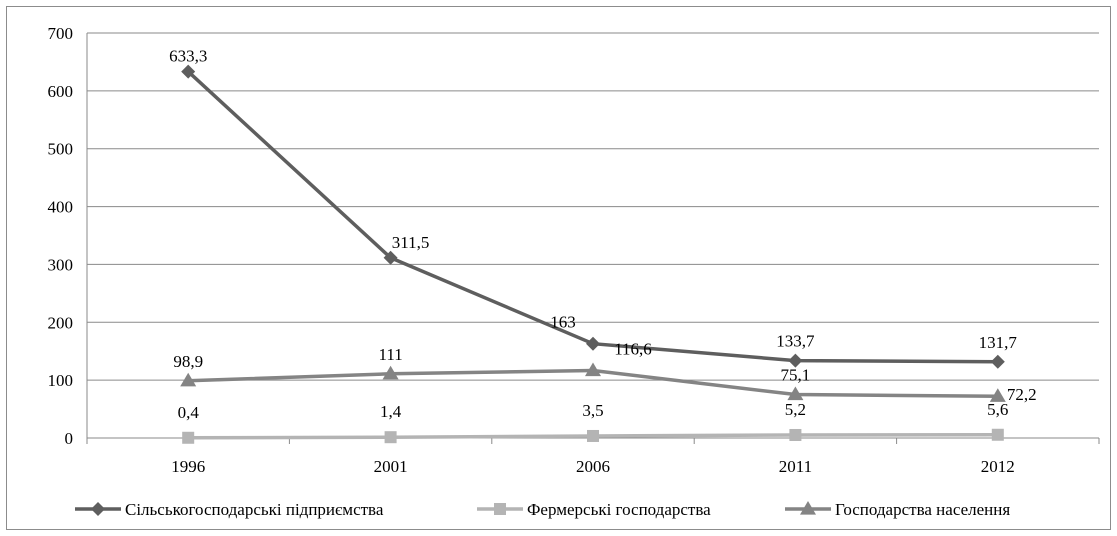 The width and height of the screenshot is (1117, 536). I want to click on data-label: 3,5, so click(592, 410).